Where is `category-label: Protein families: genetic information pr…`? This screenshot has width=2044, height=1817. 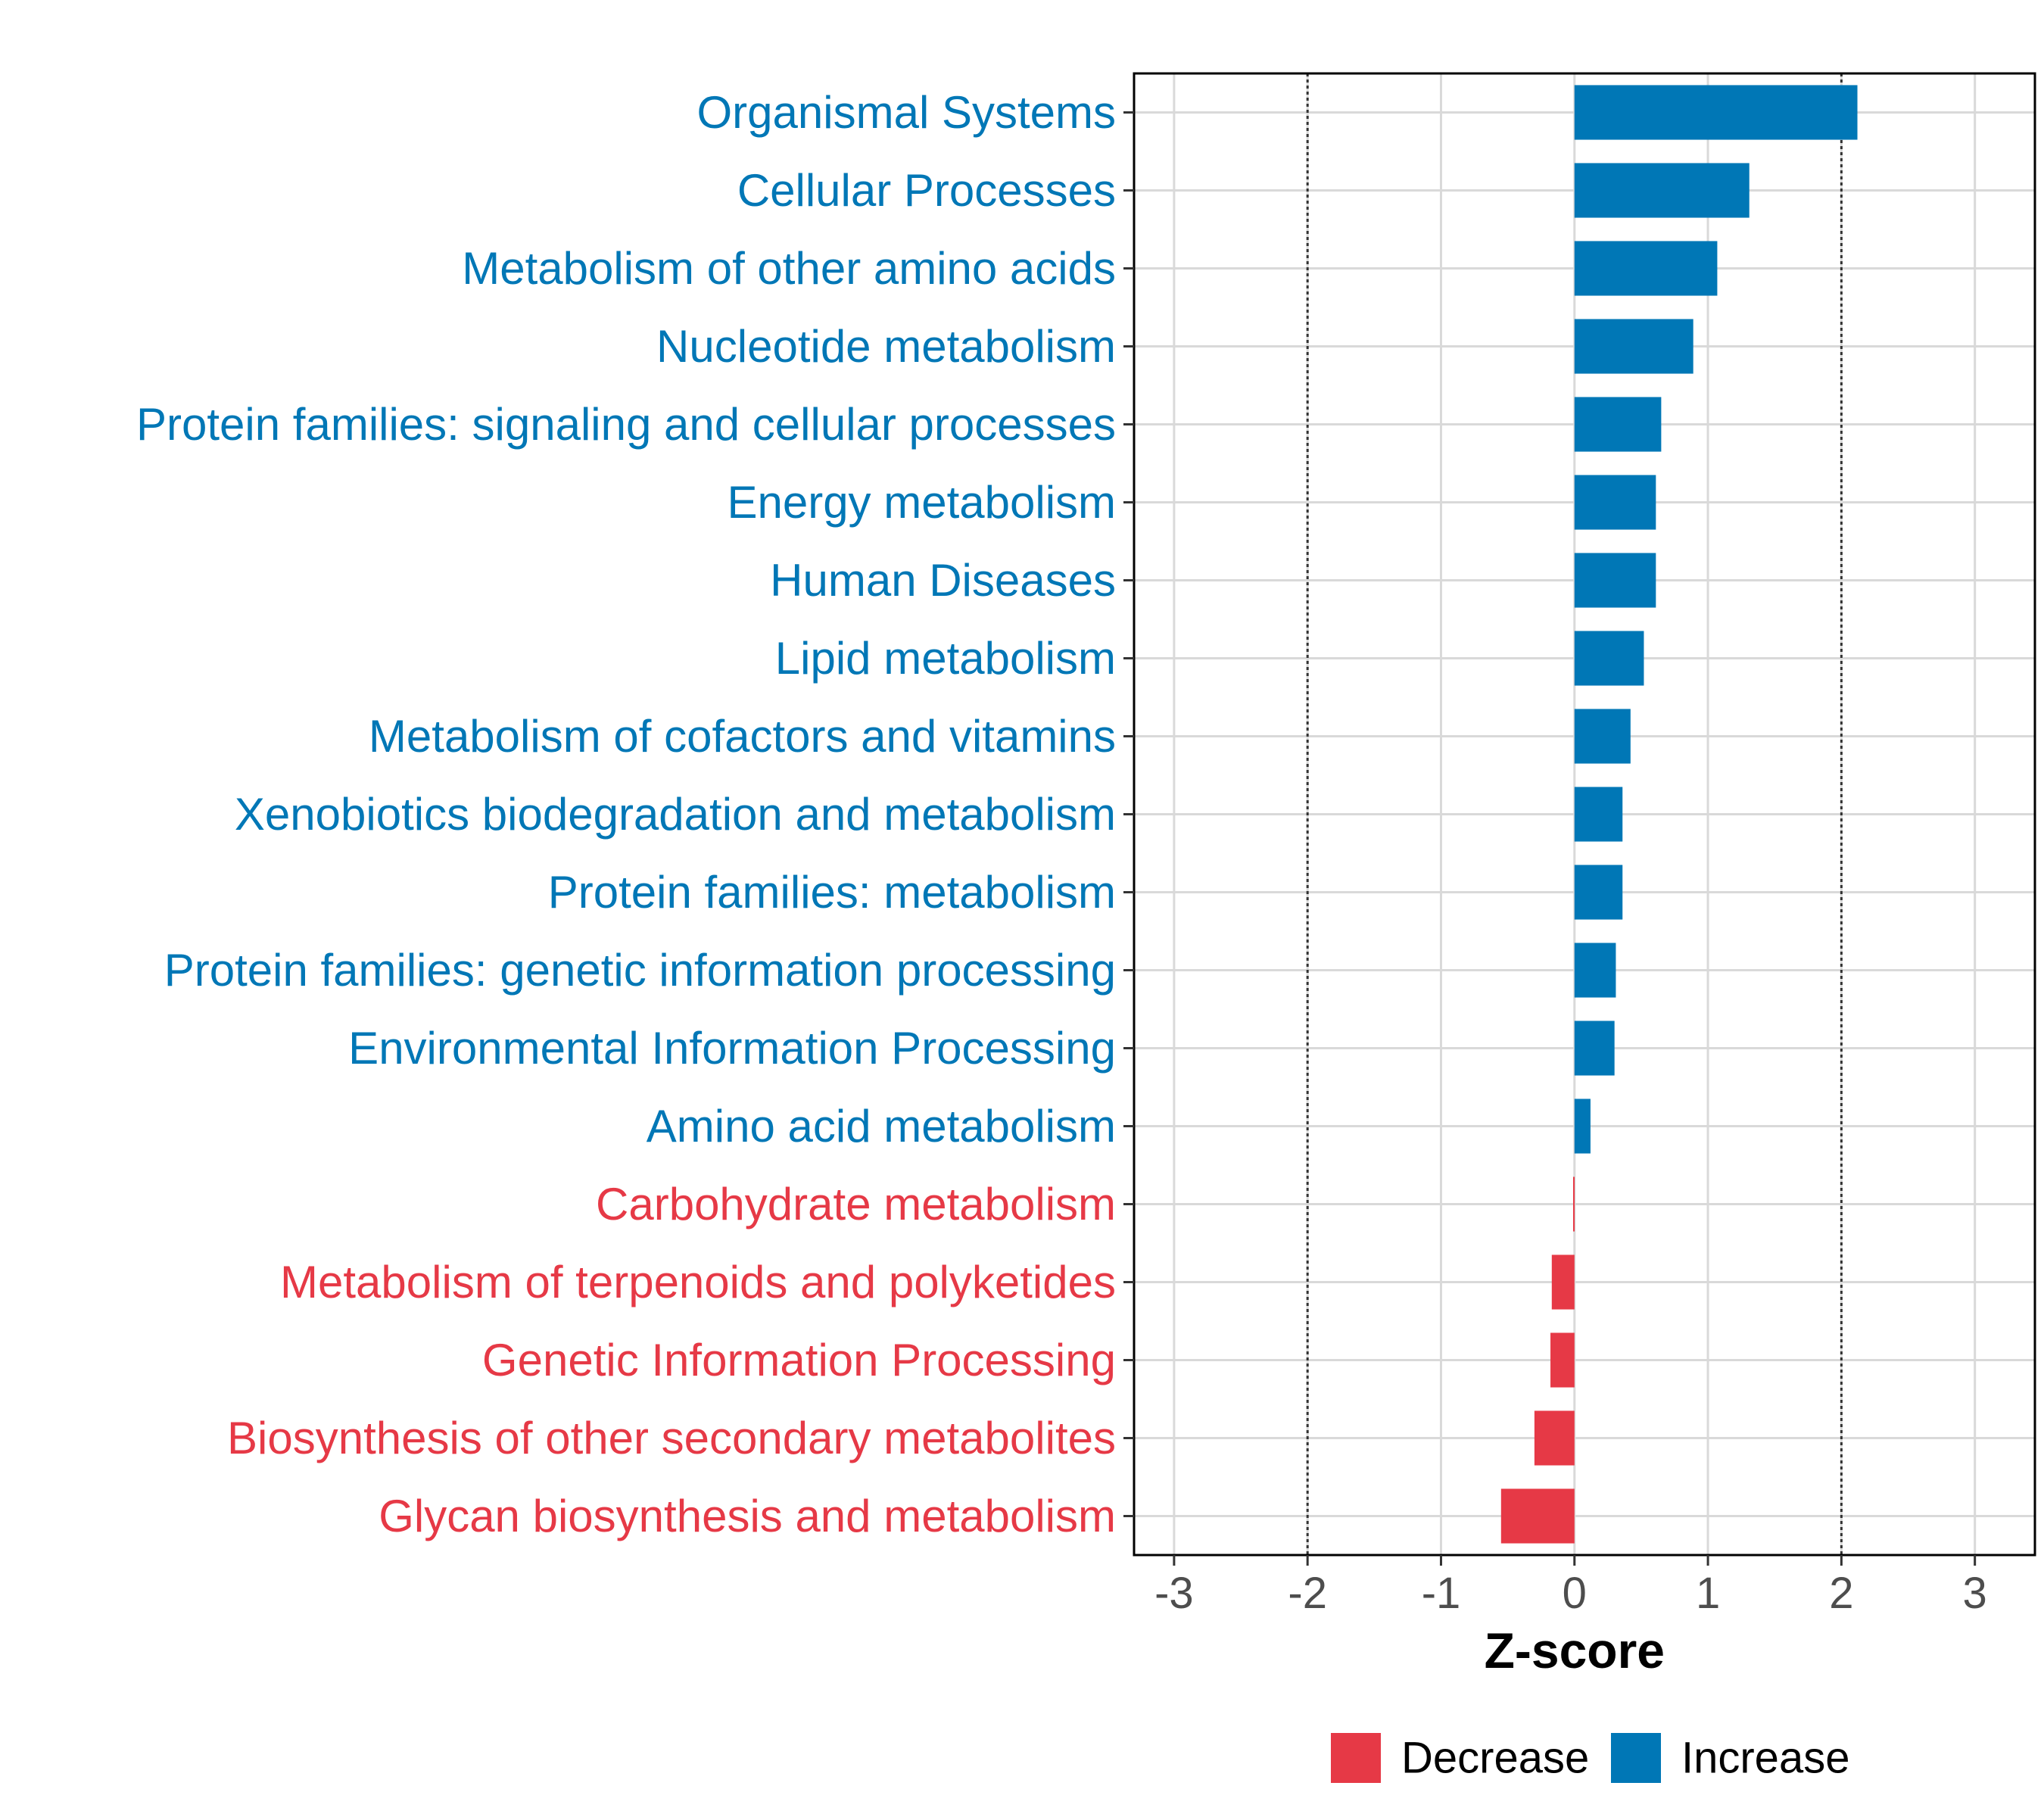
category-label: Protein families: genetic information pr… is located at coordinates (640, 970).